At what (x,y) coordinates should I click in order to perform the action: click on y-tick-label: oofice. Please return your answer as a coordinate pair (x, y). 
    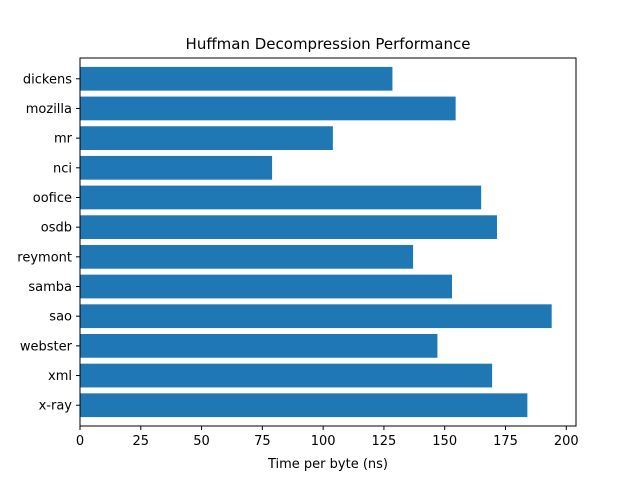
    Looking at the image, I should click on (52, 198).